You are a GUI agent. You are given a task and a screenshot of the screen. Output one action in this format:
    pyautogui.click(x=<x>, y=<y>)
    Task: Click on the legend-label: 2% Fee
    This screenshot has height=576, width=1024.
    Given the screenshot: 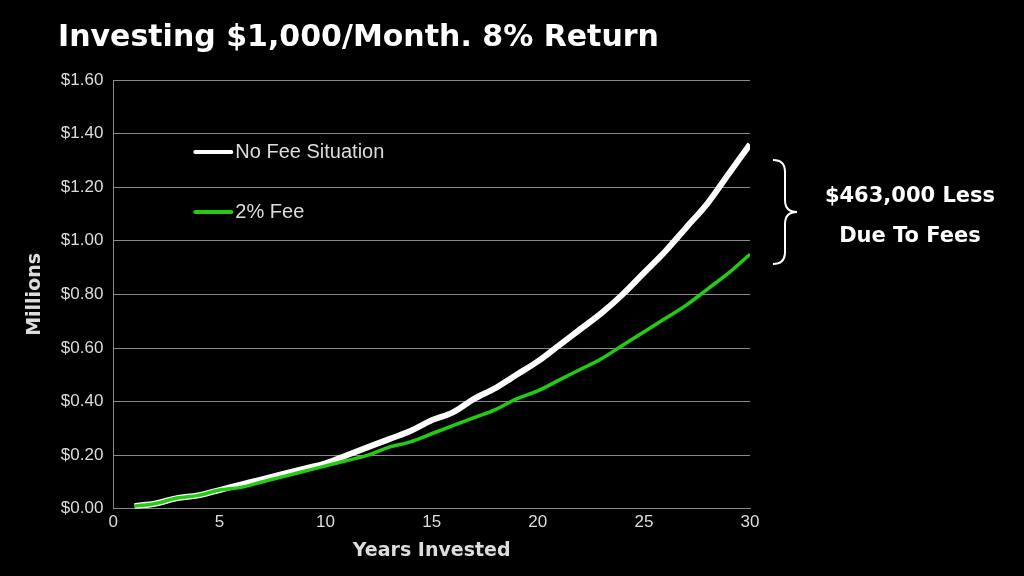 What is the action you would take?
    pyautogui.click(x=270, y=210)
    